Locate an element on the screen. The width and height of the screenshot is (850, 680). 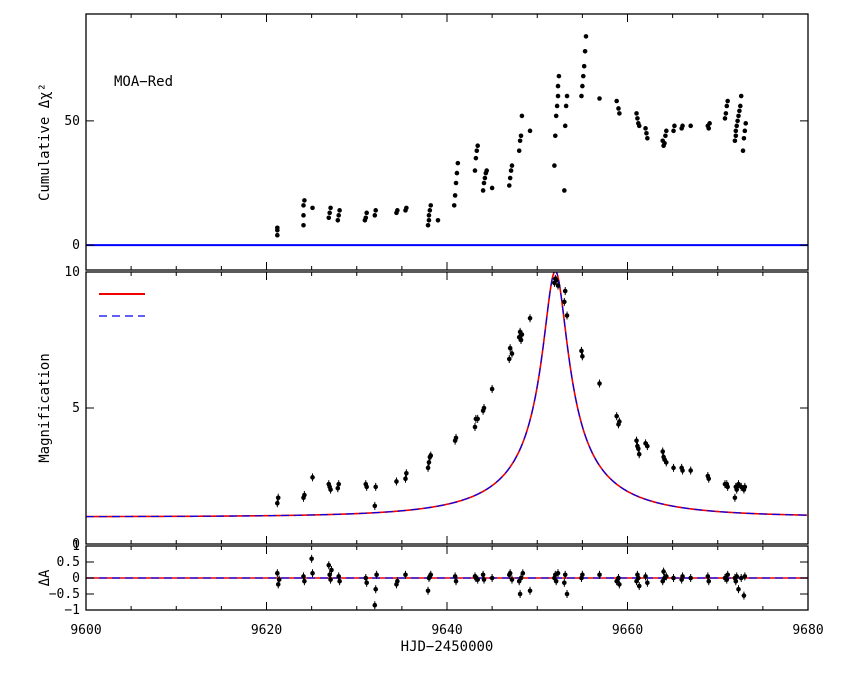
y-tick-label: 0 is located at coordinates (76, 544).